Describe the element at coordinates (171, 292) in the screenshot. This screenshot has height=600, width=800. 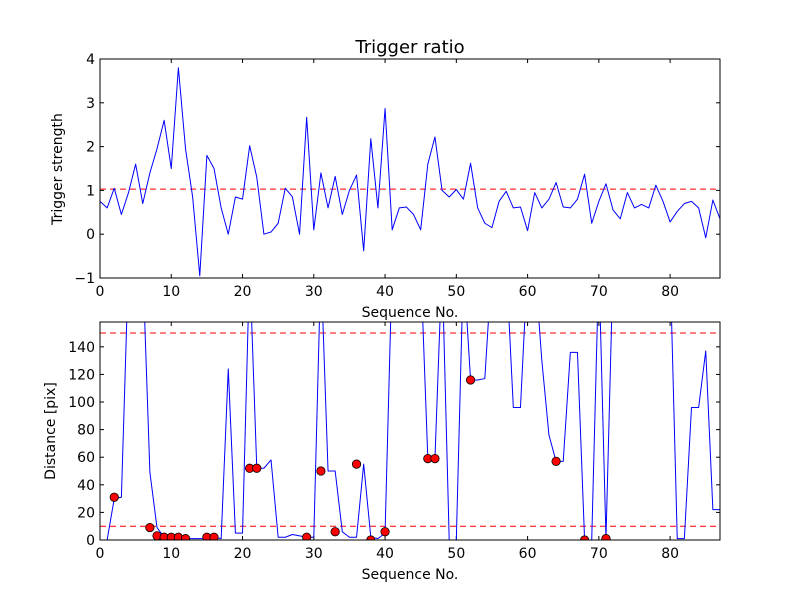
I see `top-x-tick-label: 10` at that location.